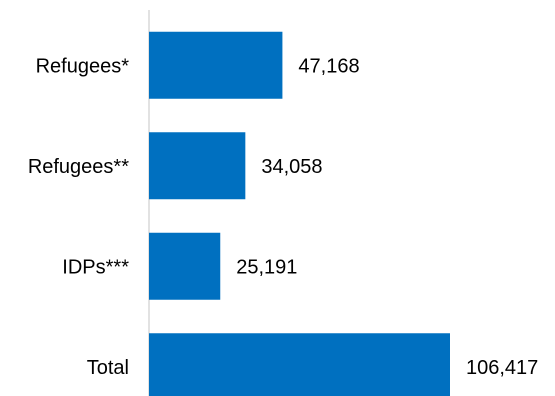 Image resolution: width=555 pixels, height=396 pixels. Describe the element at coordinates (78, 167) in the screenshot. I see `category-label: Refugees**` at that location.